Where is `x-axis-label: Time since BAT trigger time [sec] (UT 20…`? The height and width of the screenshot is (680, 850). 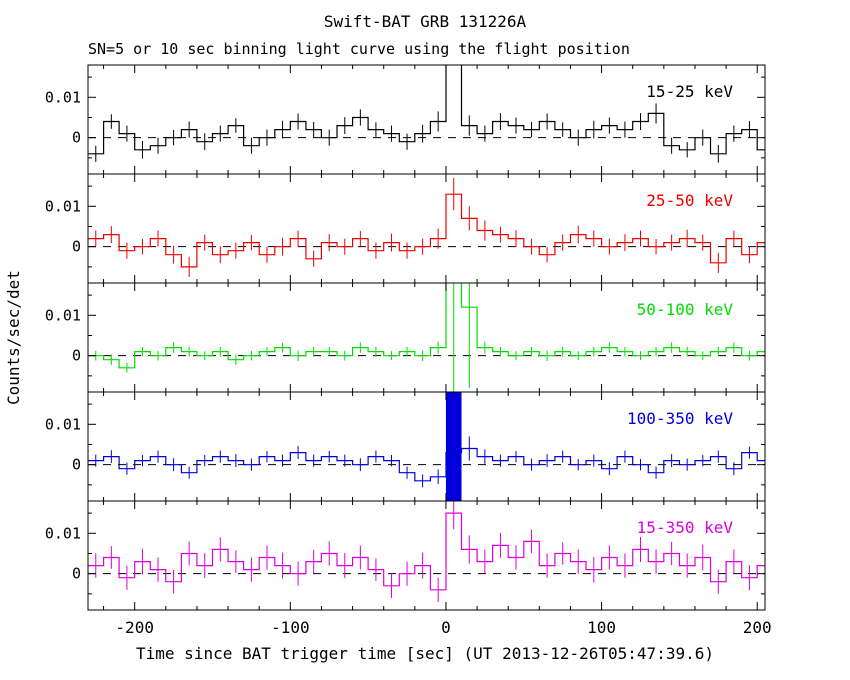 x-axis-label: Time since BAT trigger time [sec] (UT 20… is located at coordinates (425, 653).